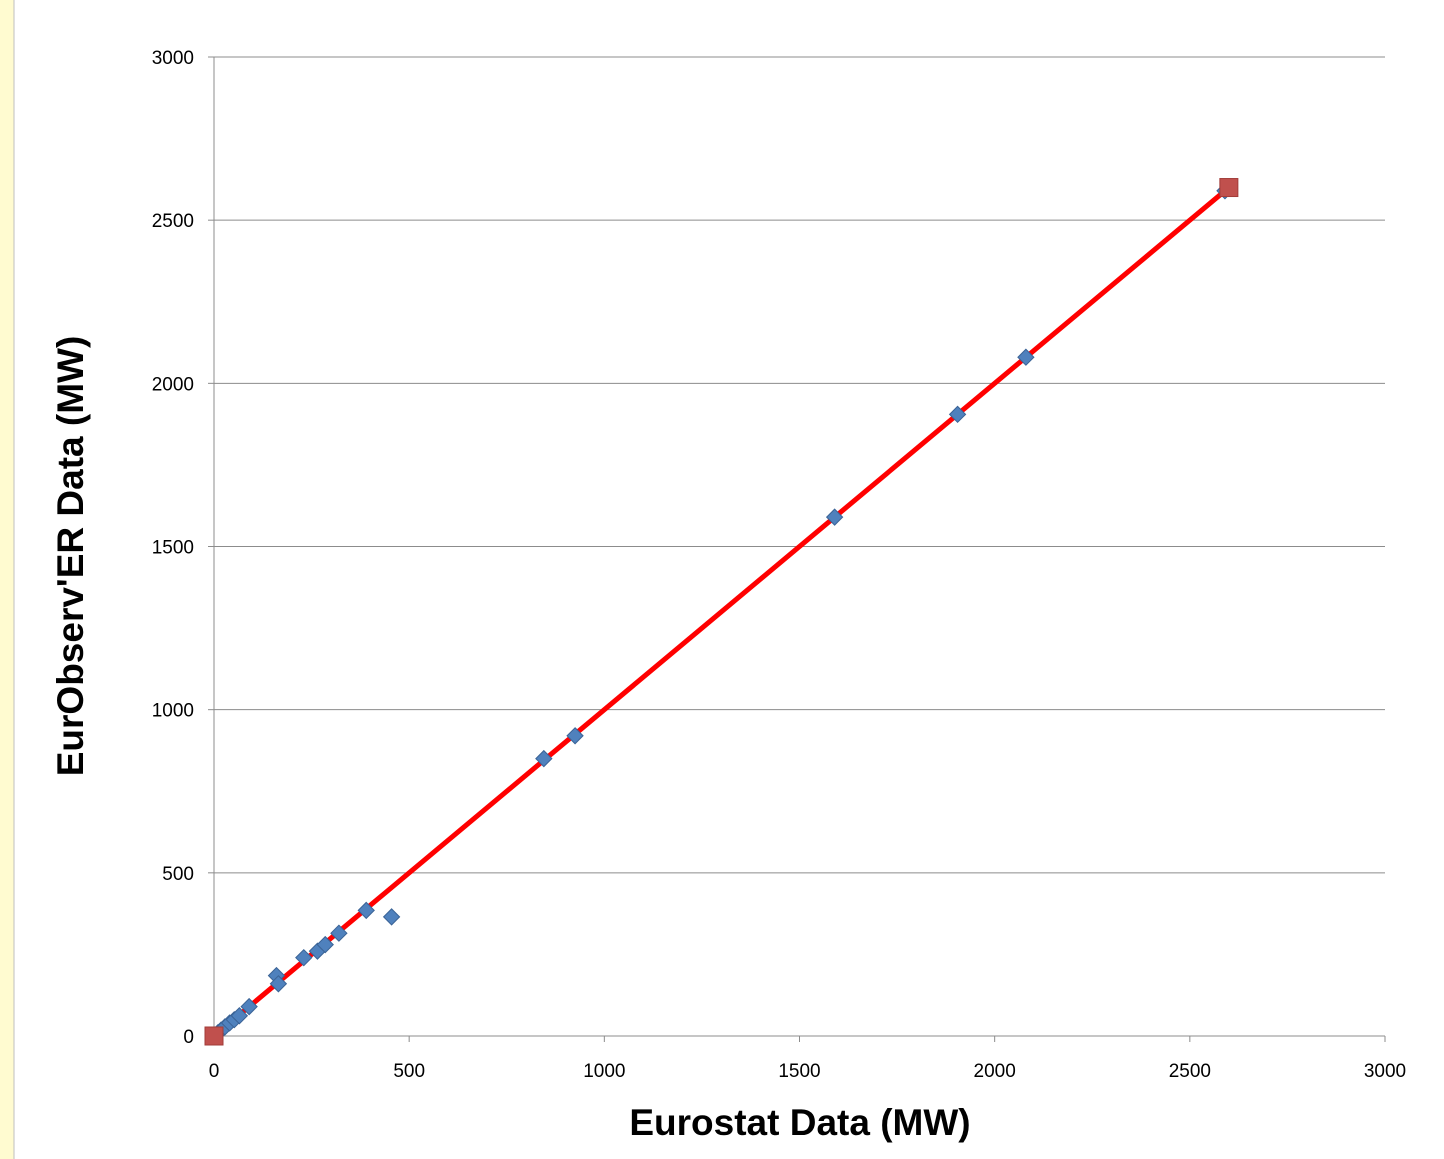 This screenshot has height=1159, width=1444. What do you see at coordinates (799, 1122) in the screenshot?
I see `x-axis-title: Eurostat Data (MW)` at bounding box center [799, 1122].